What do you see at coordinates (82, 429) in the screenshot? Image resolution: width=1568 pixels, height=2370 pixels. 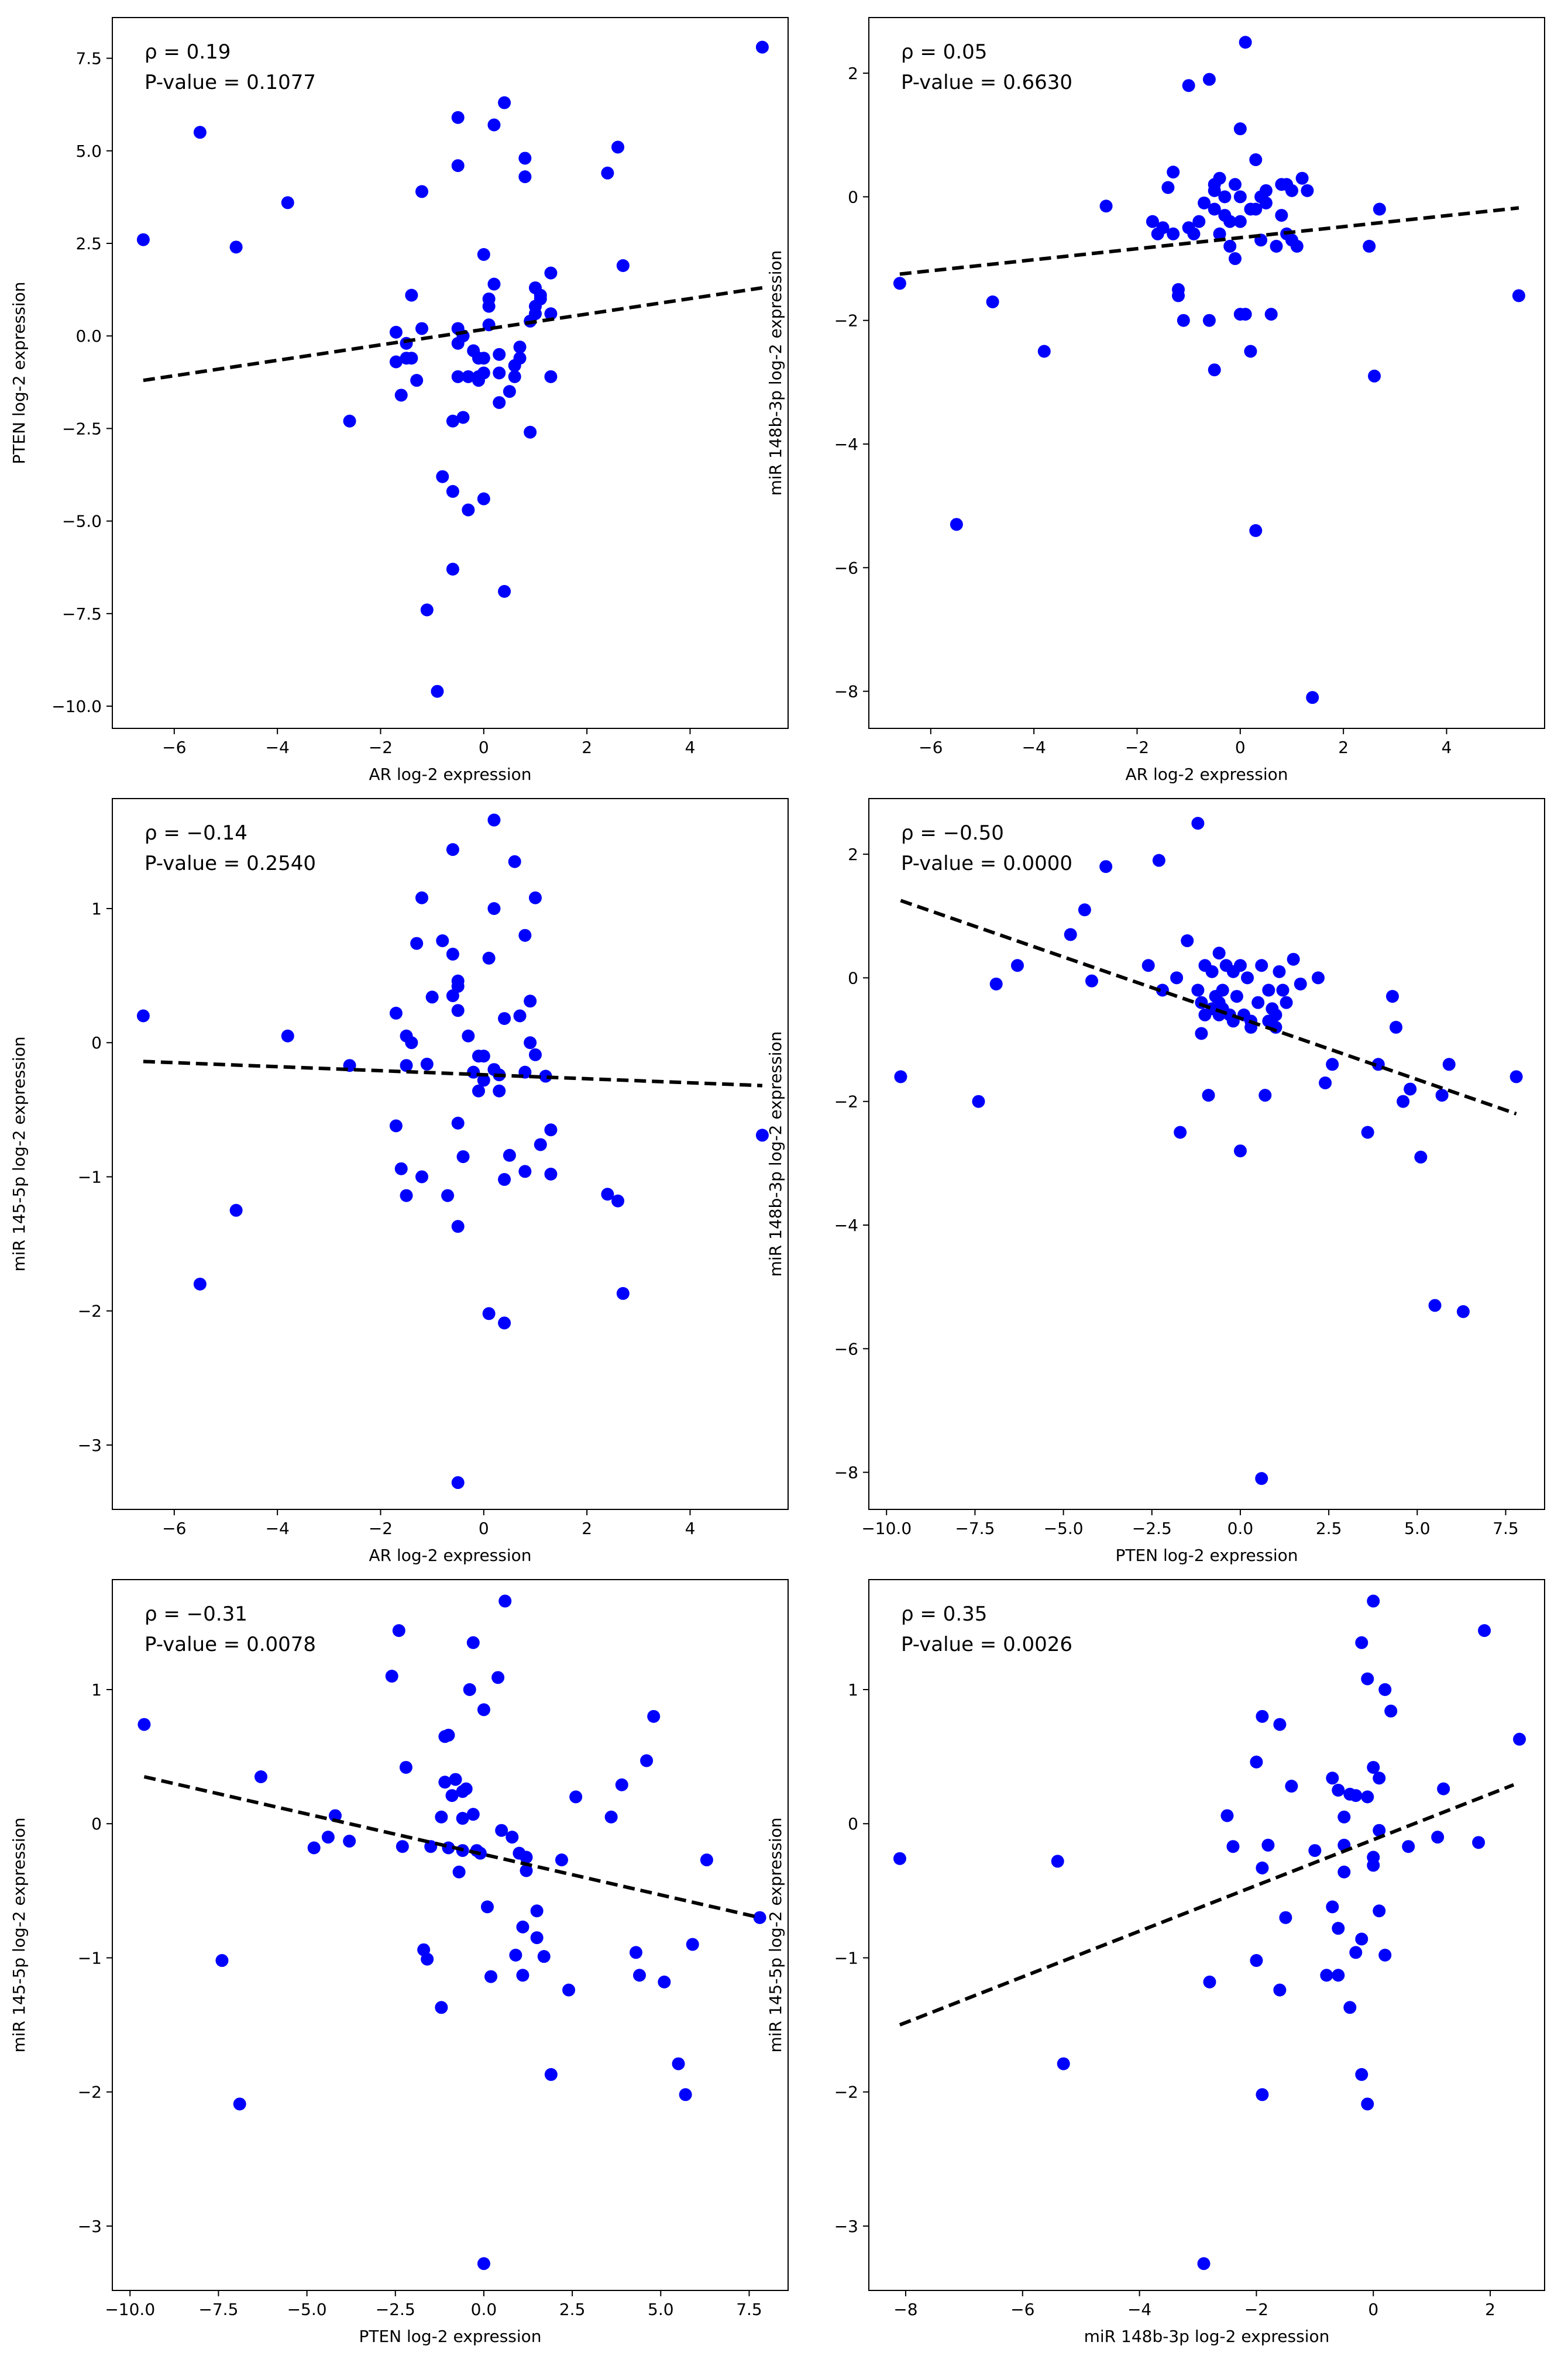 I see `y-tick-label: −2.5` at bounding box center [82, 429].